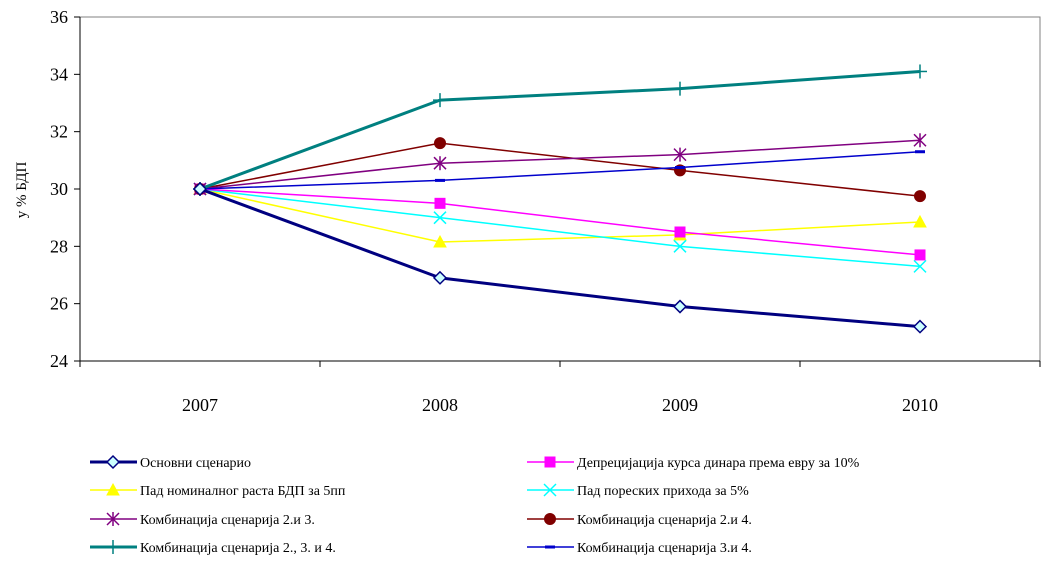 The width and height of the screenshot is (1043, 563). Describe the element at coordinates (440, 405) in the screenshot. I see `x-tick-label: 2008` at that location.